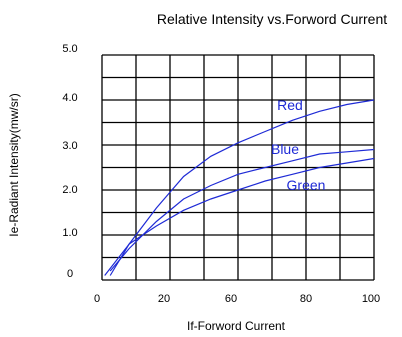 The image size is (402, 337). I want to click on y-tick-label: 4.0, so click(69, 98).